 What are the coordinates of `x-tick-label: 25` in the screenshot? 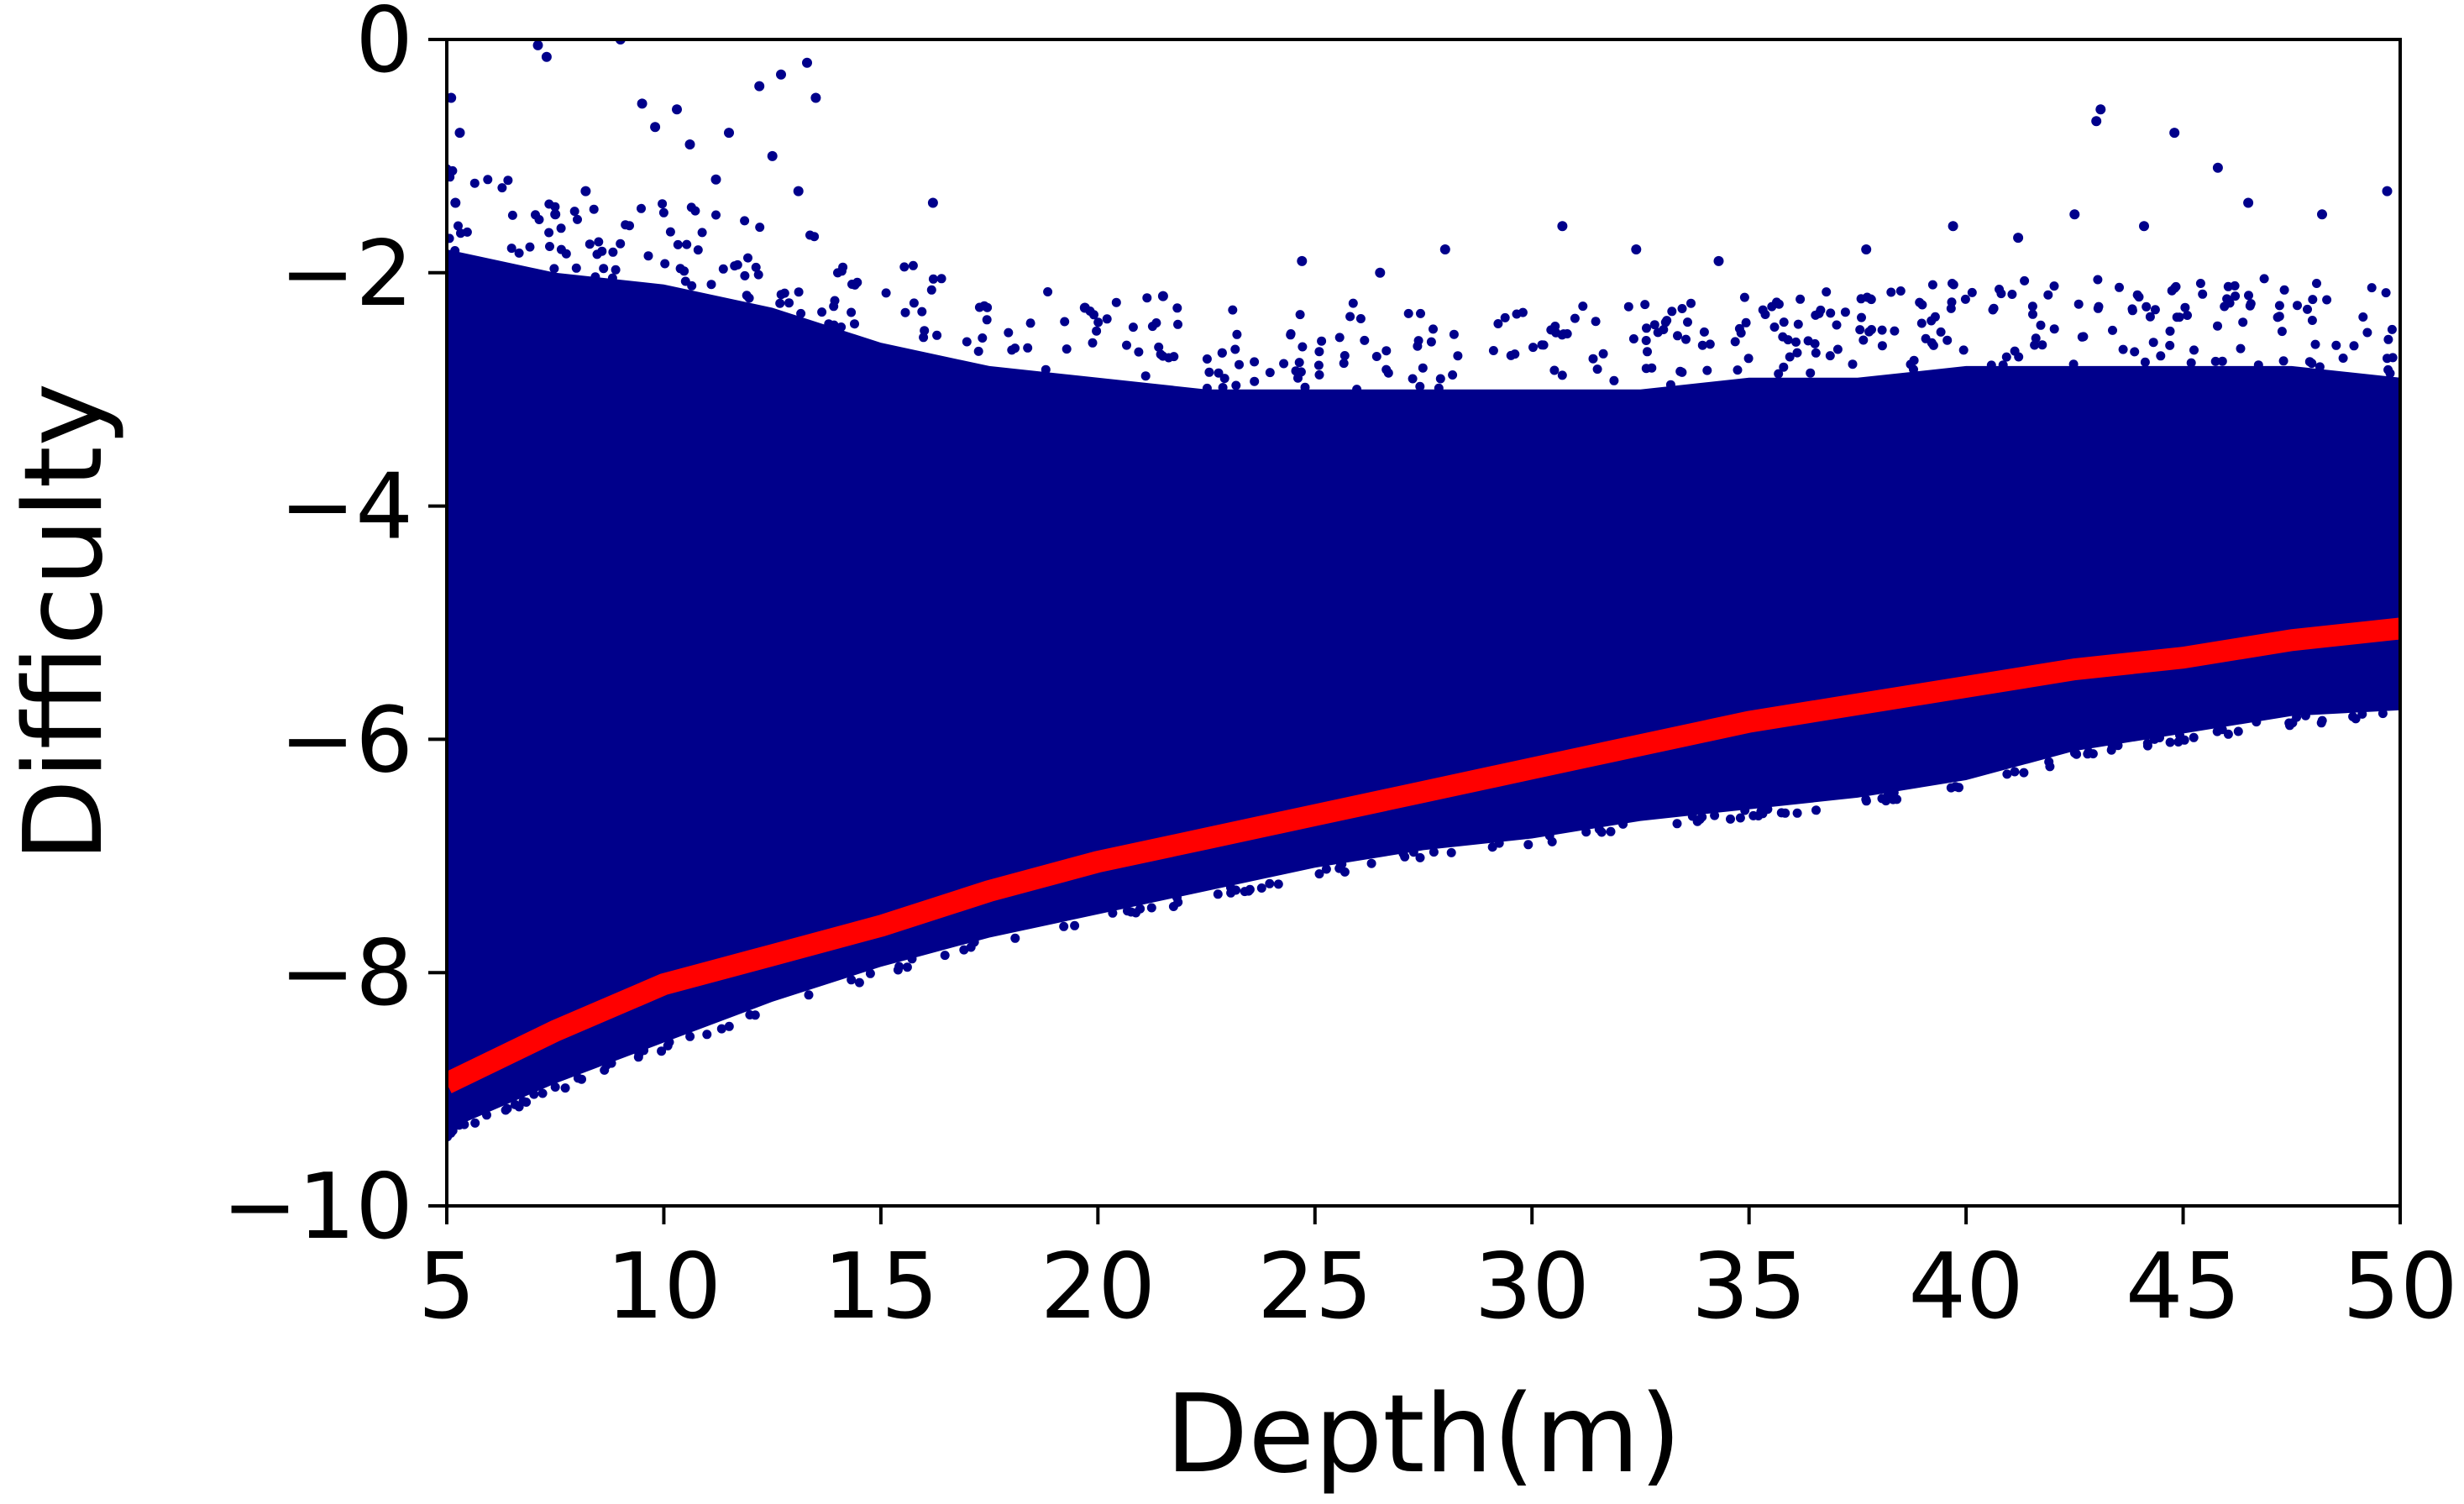 It's located at (1314, 1286).